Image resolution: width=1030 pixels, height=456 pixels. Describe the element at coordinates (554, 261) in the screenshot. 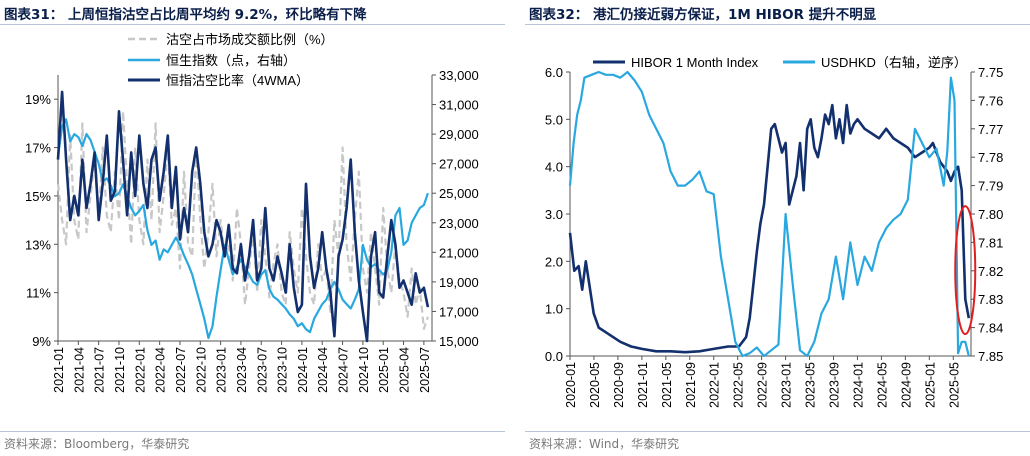

I see `y-left-tick-label: 2.0` at that location.